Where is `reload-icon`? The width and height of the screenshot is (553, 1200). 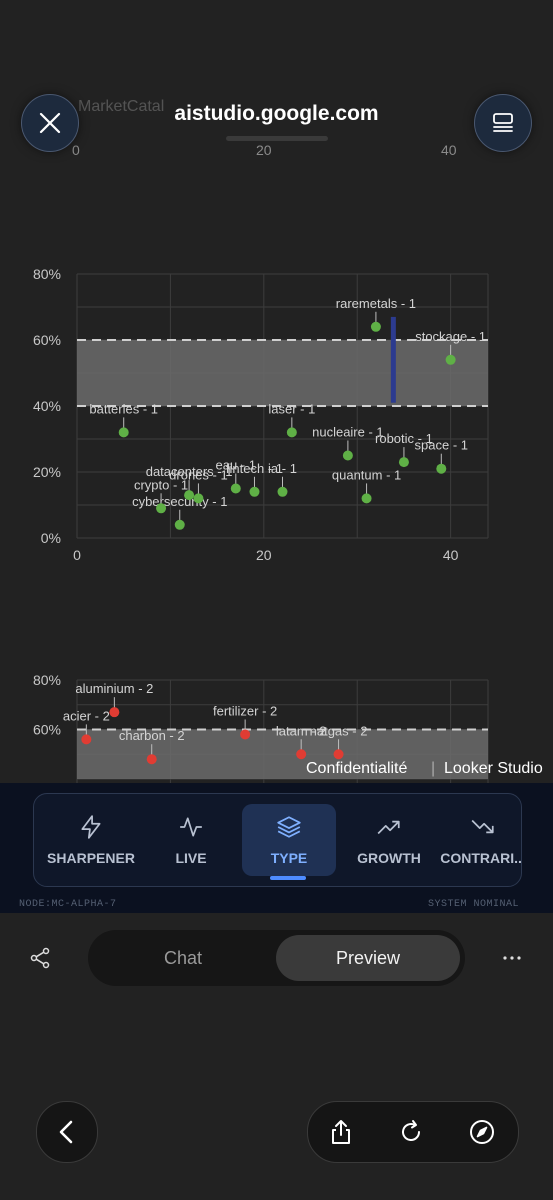 reload-icon is located at coordinates (411, 1132).